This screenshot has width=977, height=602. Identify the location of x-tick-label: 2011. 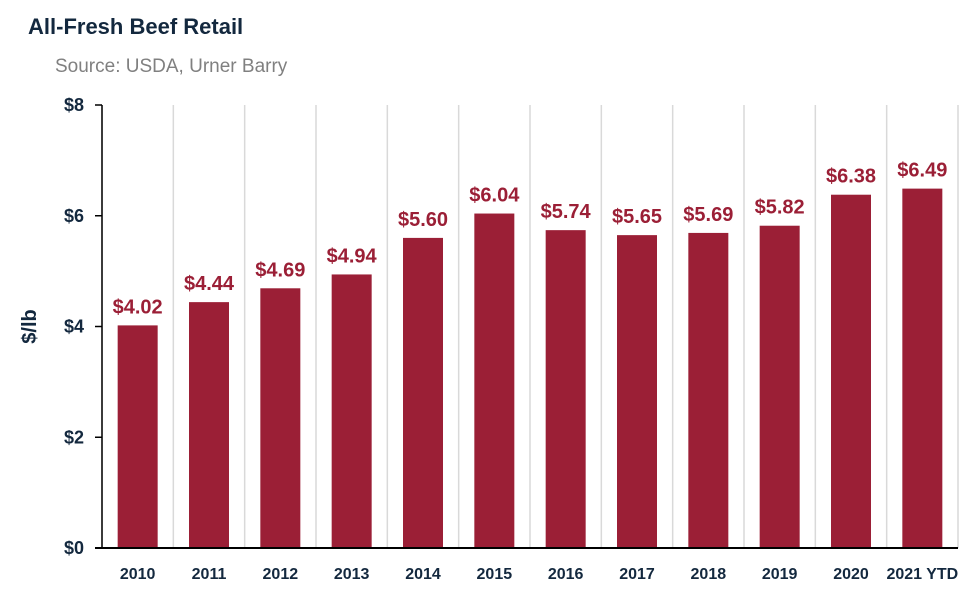
(209, 574).